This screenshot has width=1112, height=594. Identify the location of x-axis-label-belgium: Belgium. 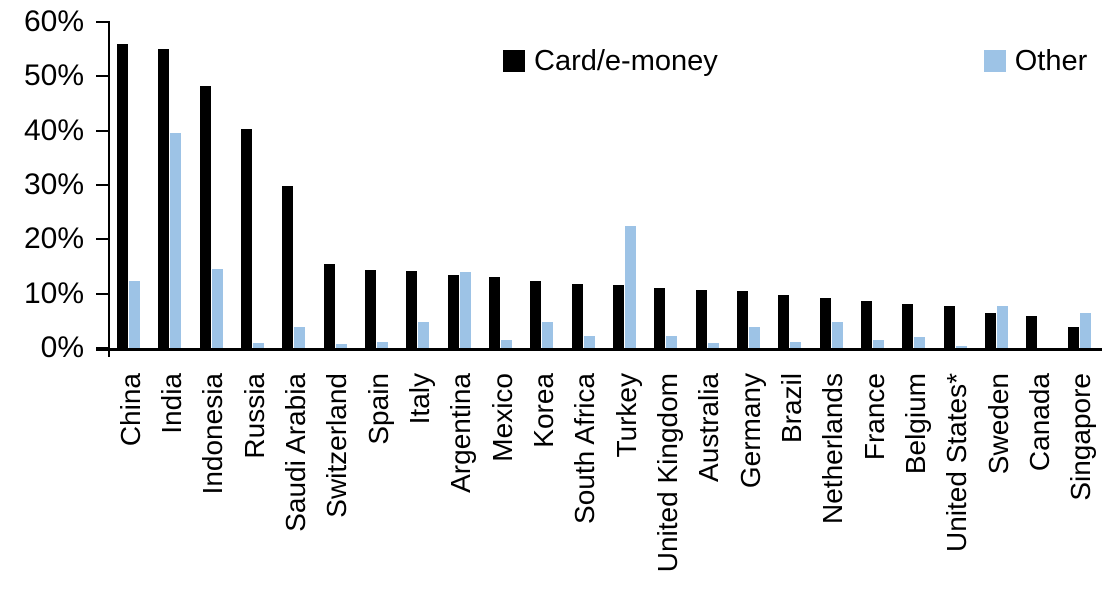
(915, 424).